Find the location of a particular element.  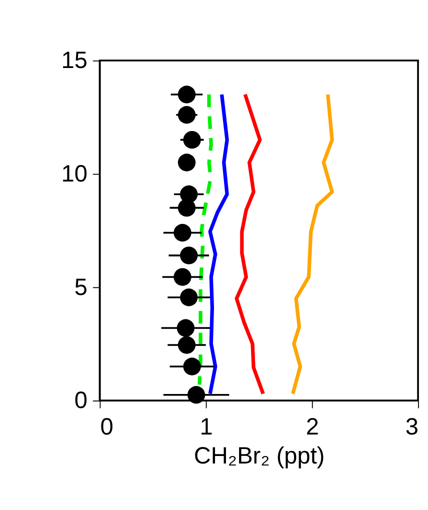

y-tick-label: 5 is located at coordinates (81, 287).